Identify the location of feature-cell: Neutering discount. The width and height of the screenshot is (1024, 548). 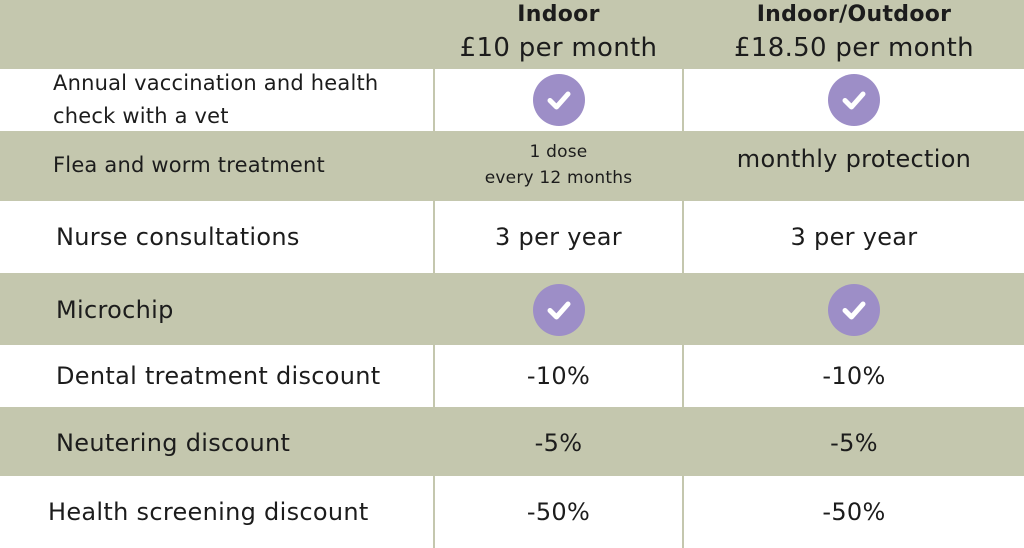
(216, 442).